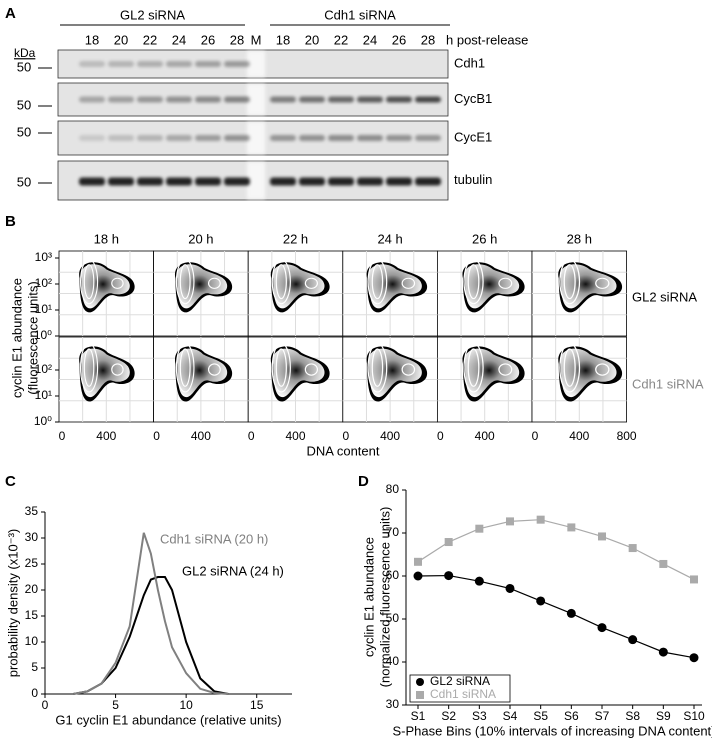 Image resolution: width=712 pixels, height=740 pixels. What do you see at coordinates (43, 309) in the screenshot?
I see `y-tick-label: 10¹` at bounding box center [43, 309].